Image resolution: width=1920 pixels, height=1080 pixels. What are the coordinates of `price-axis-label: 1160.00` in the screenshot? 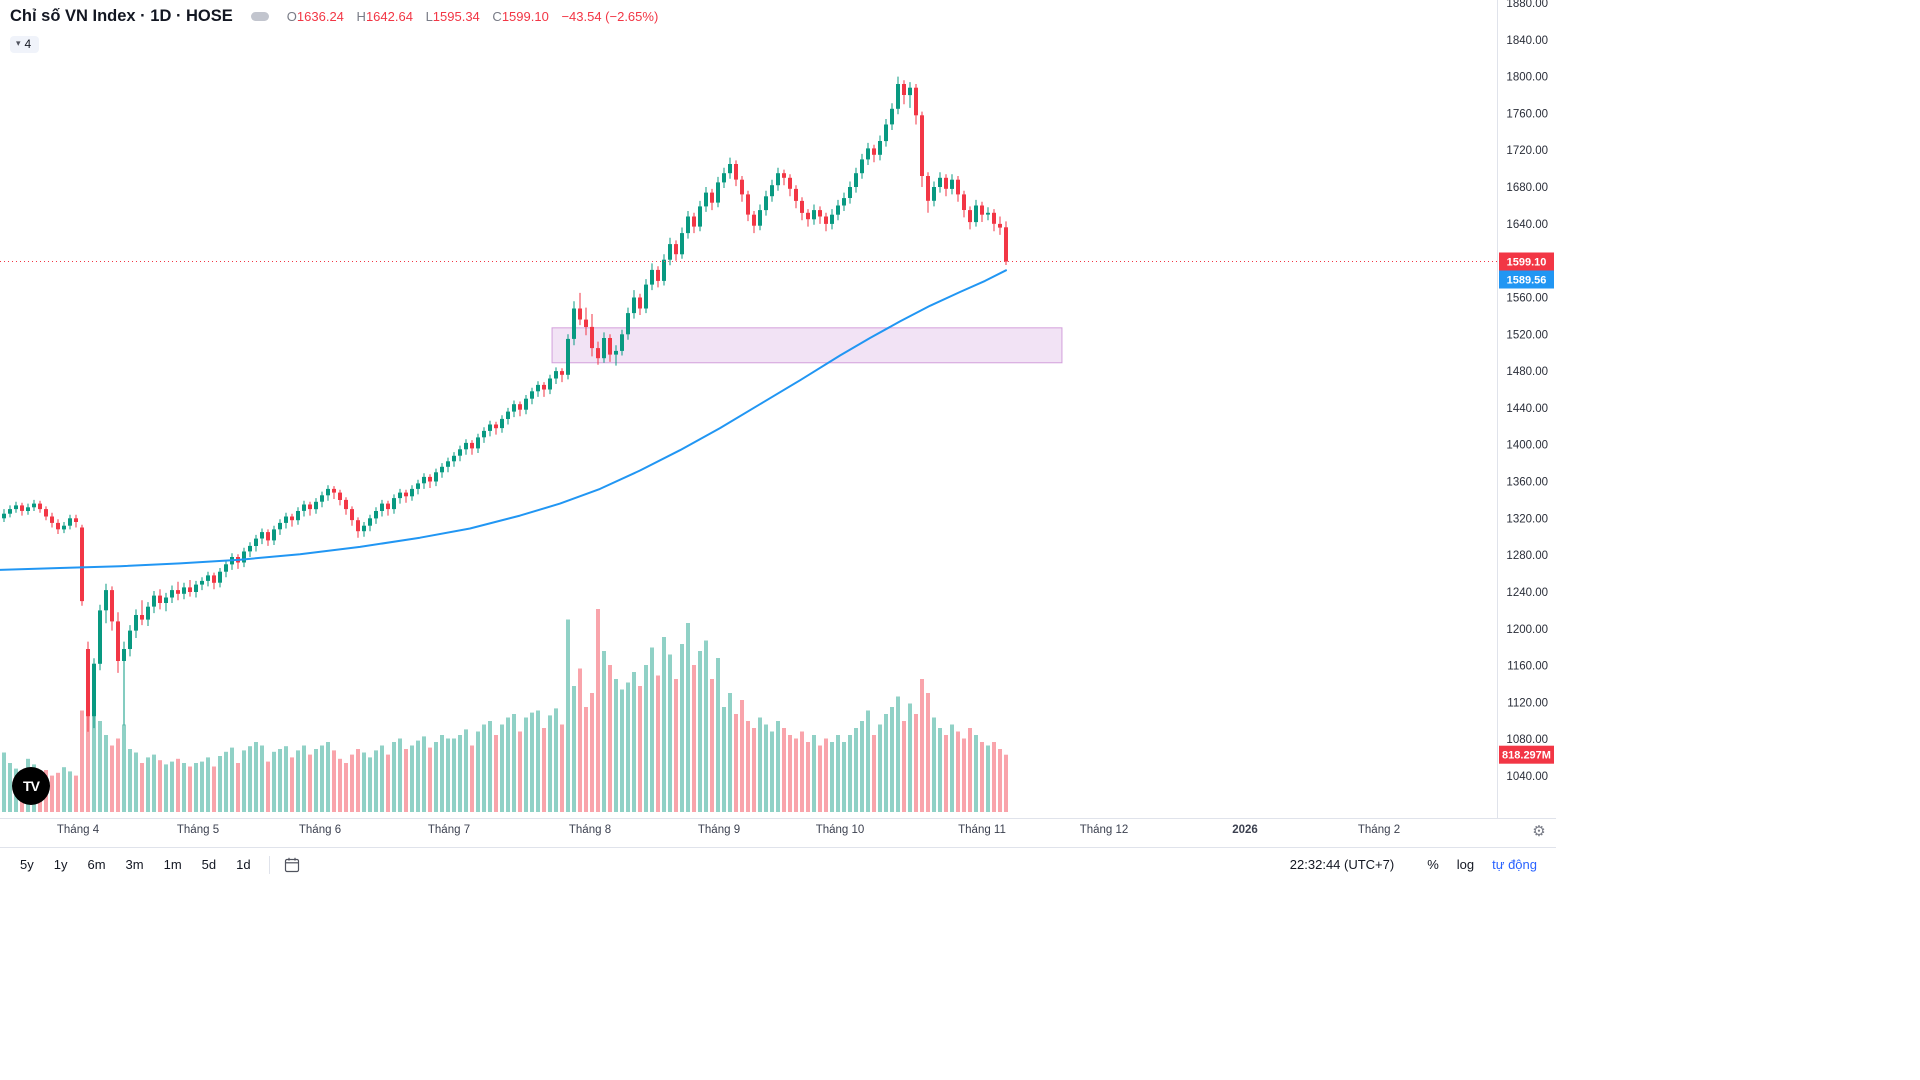 It's located at (1527, 667).